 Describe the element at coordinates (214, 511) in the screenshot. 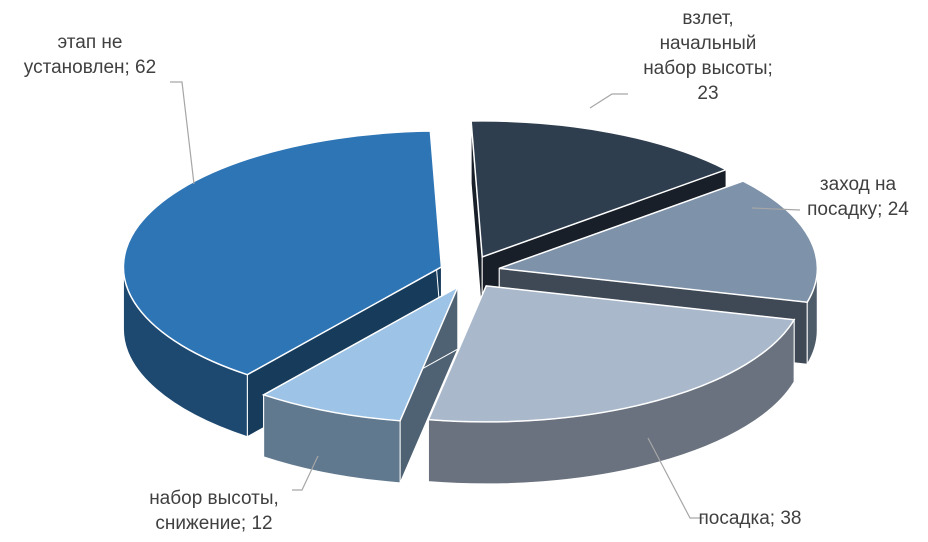

I see `slice-label-3: набор высоты, снижение; 12` at that location.